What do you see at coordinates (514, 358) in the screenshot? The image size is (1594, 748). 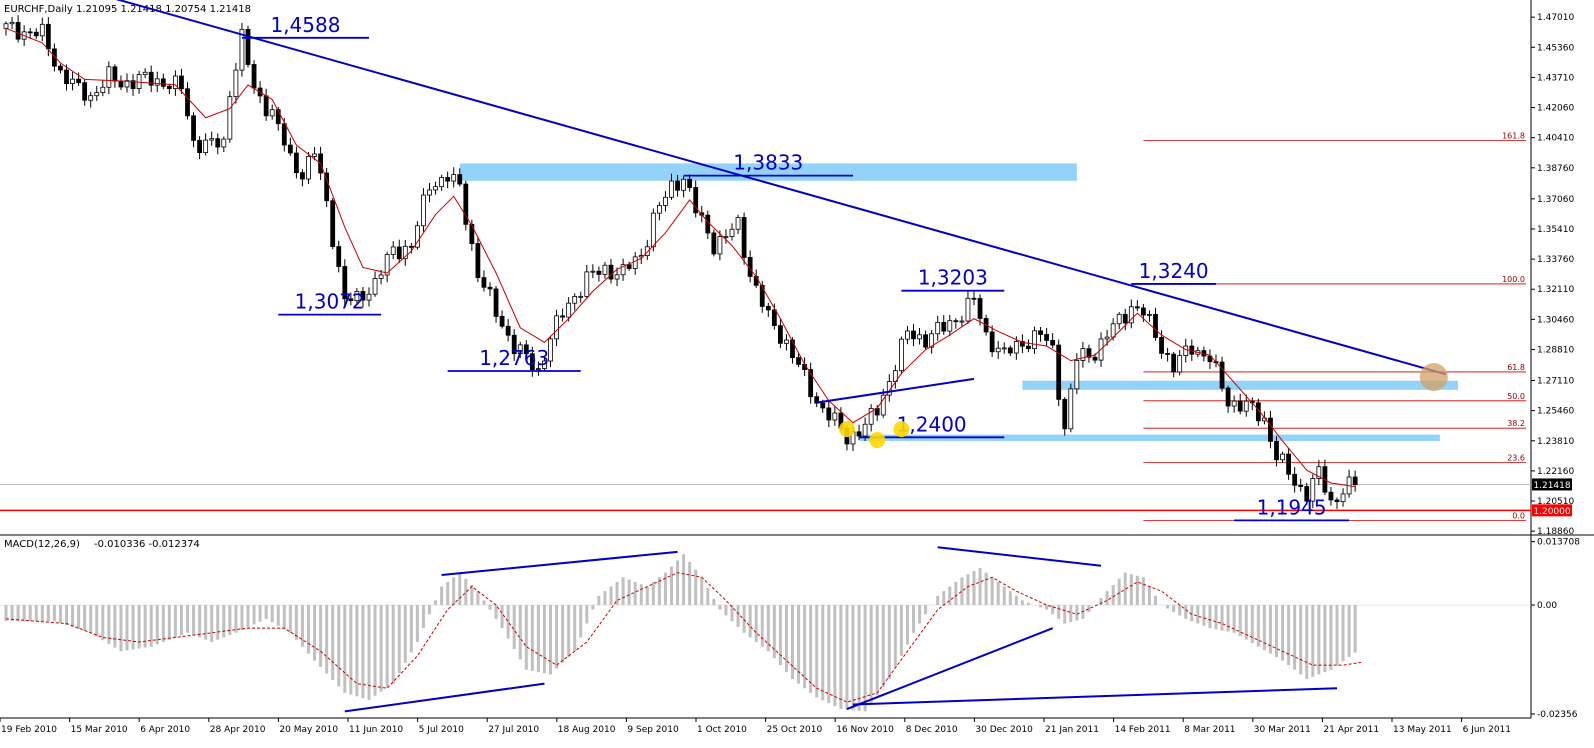 I see `level-label: 1,2763` at bounding box center [514, 358].